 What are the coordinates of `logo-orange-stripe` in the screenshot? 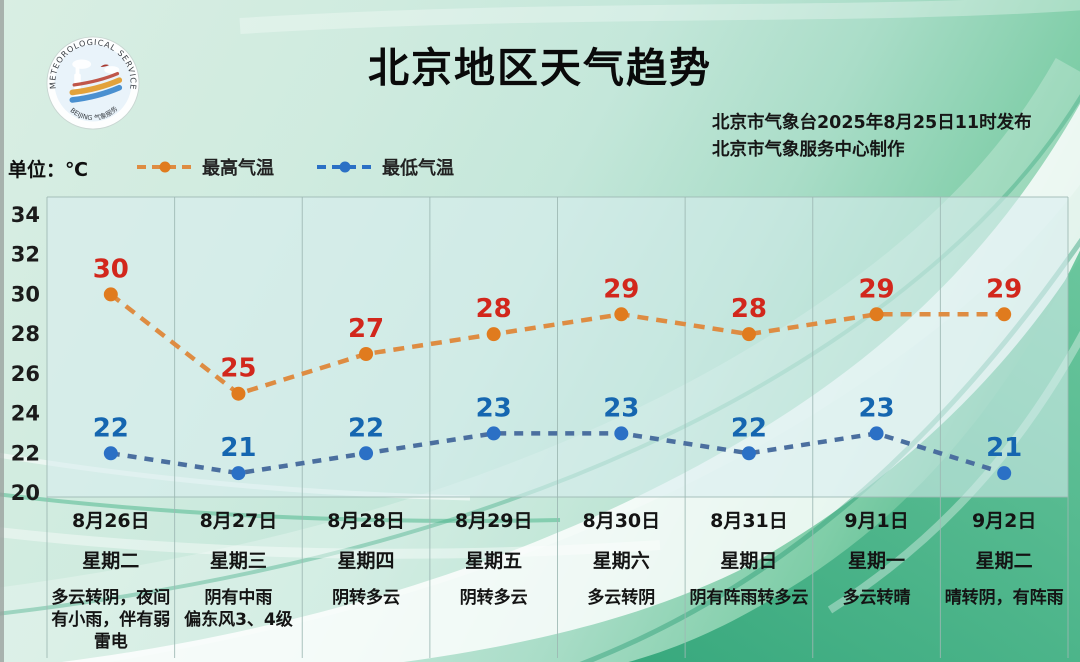 It's located at (96, 86).